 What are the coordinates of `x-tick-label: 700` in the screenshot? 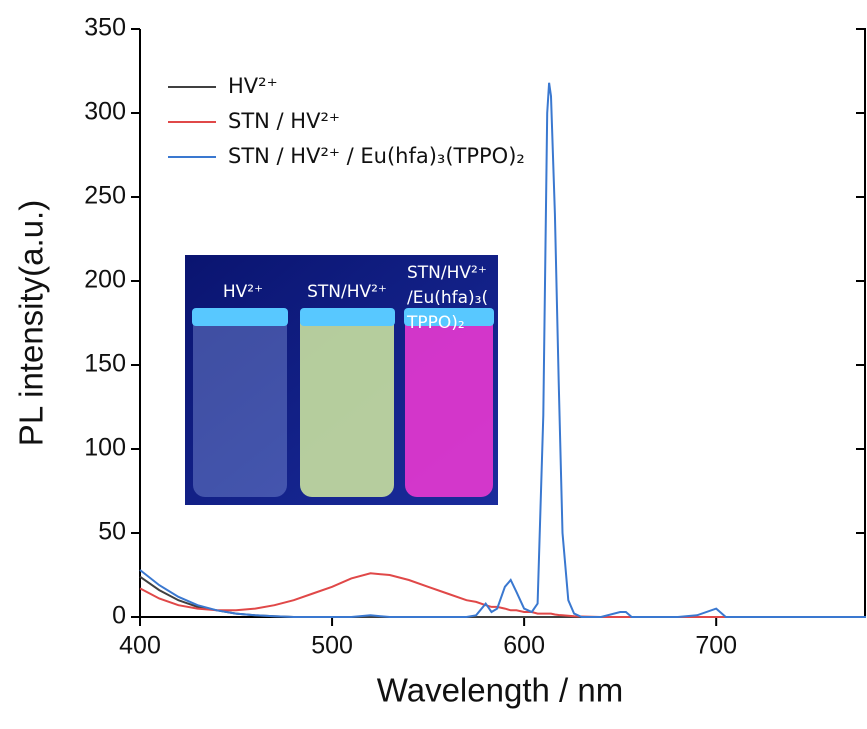 It's located at (716, 646).